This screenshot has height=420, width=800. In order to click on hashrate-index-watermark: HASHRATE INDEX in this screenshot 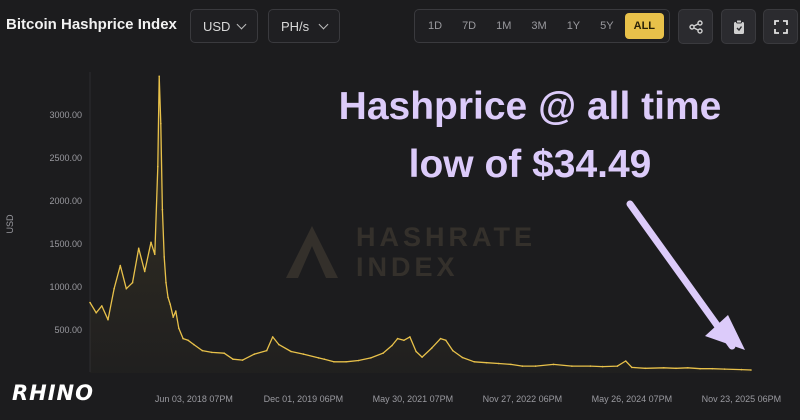, I will do `click(409, 252)`.